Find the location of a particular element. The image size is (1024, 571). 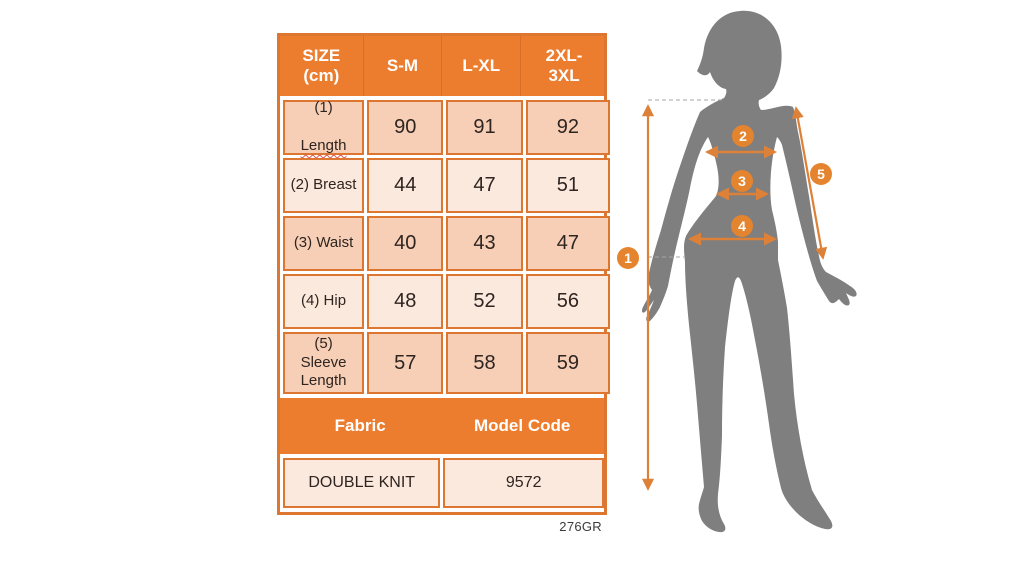

header-size-lxl: L-XL is located at coordinates (482, 66).